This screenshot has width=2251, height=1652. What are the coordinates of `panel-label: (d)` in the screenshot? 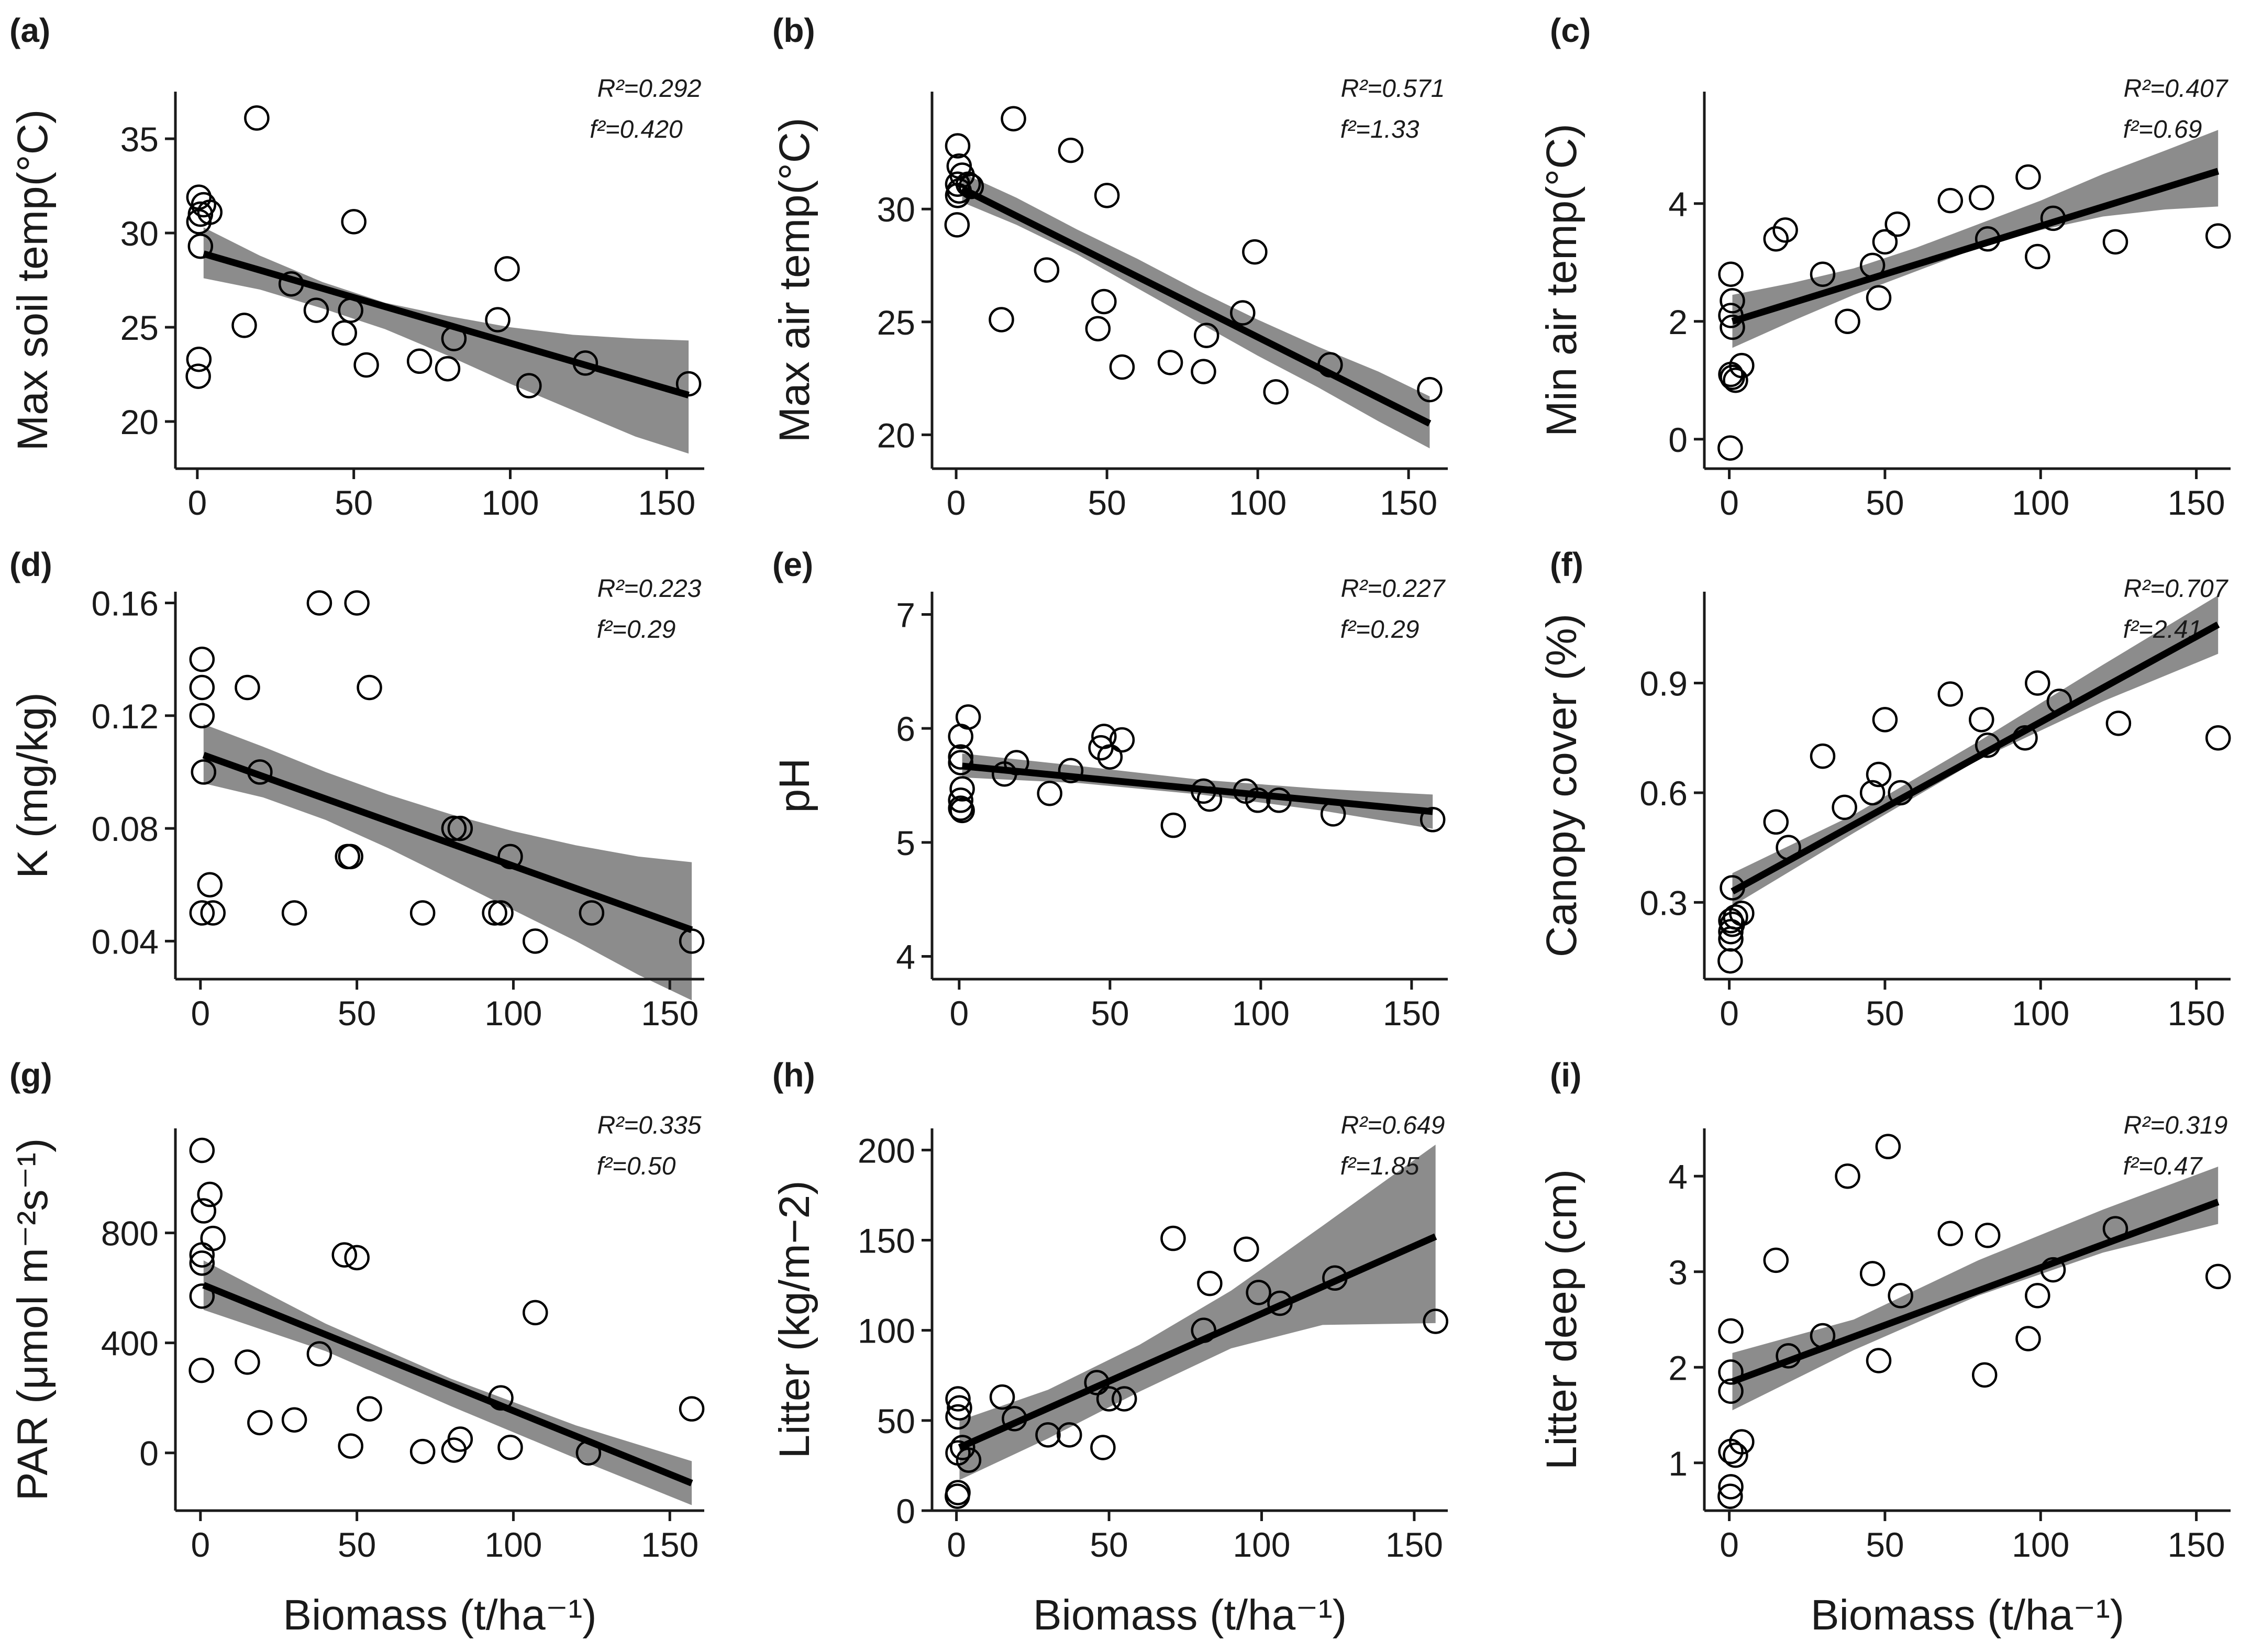 It's located at (30, 564).